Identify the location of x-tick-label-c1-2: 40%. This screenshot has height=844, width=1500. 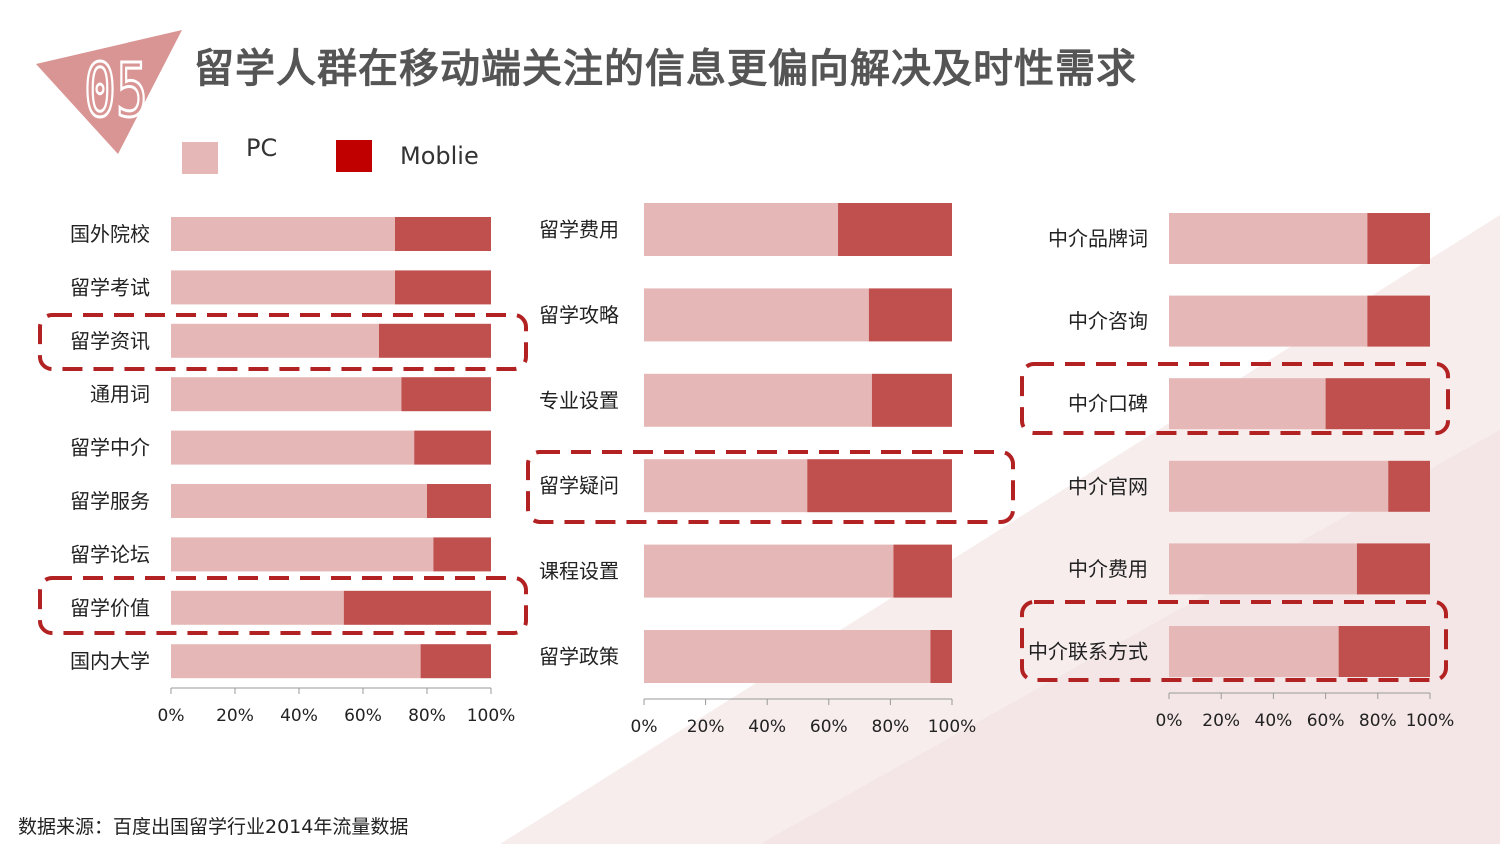
(299, 716).